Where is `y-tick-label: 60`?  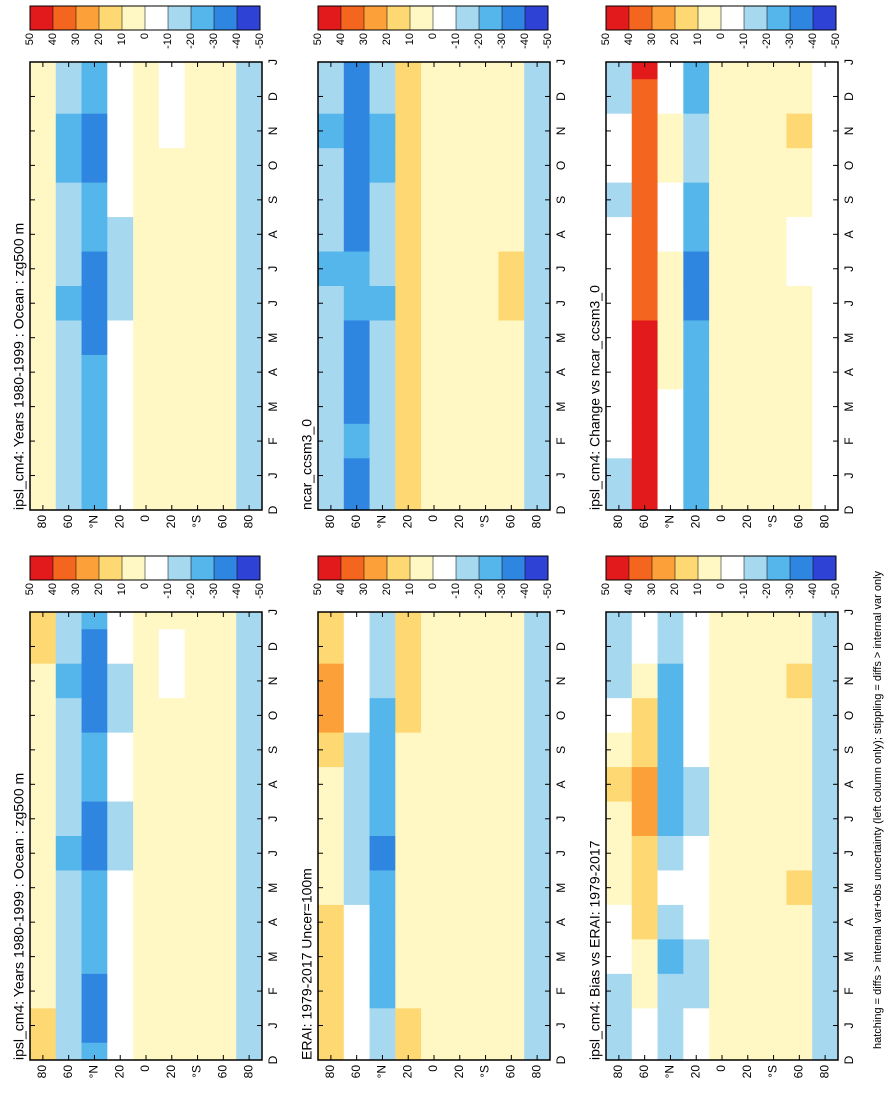 y-tick-label: 60 is located at coordinates (799, 1072).